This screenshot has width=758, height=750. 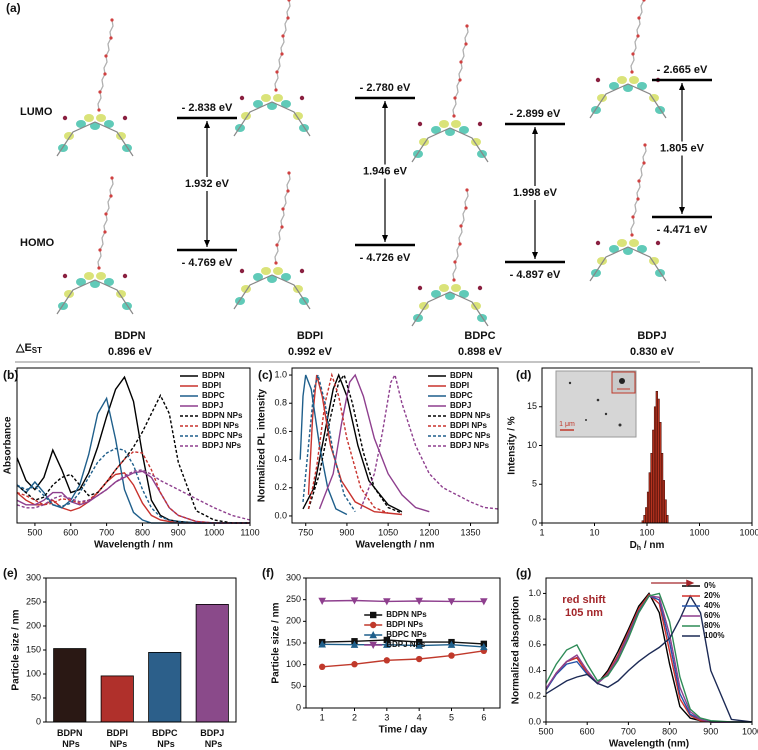 I want to click on y-tick-label: 15, so click(x=532, y=406).